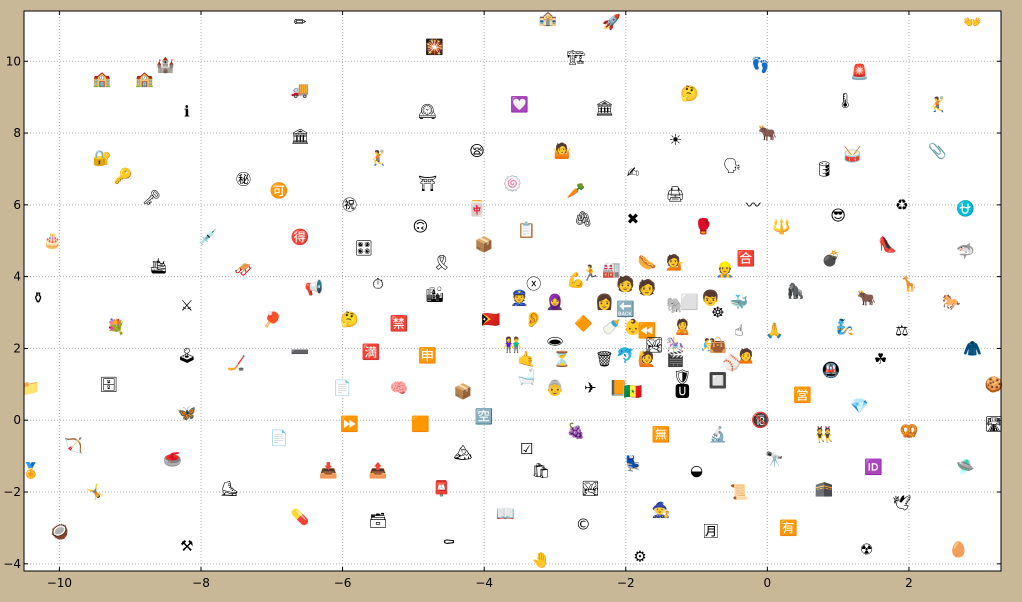 The image size is (1022, 602). I want to click on emoji-point: 👦, so click(710, 298).